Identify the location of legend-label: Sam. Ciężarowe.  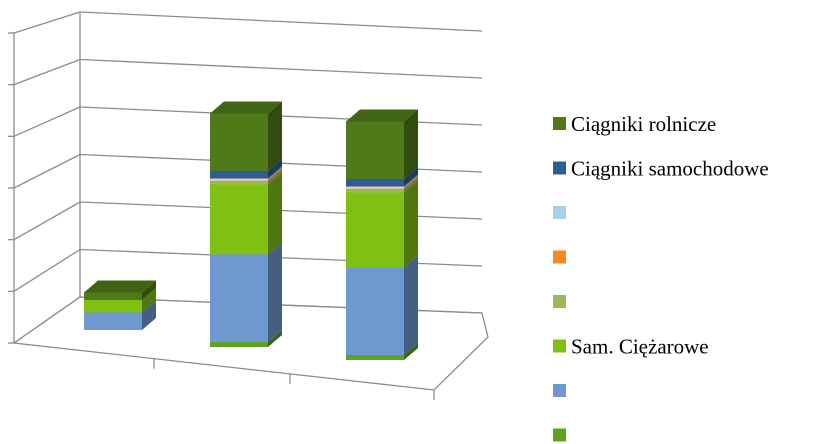
(640, 347).